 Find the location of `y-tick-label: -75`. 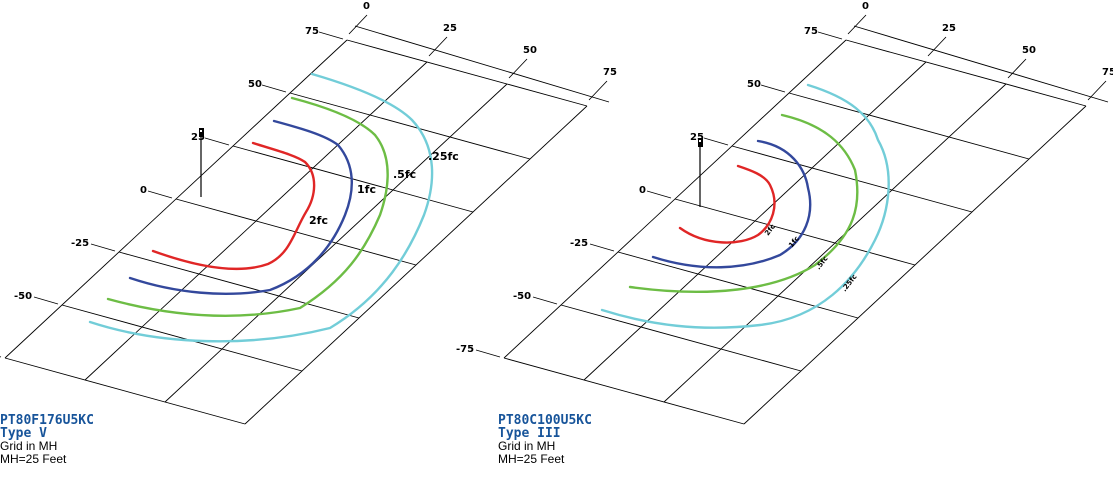

y-tick-label: -75 is located at coordinates (465, 349).